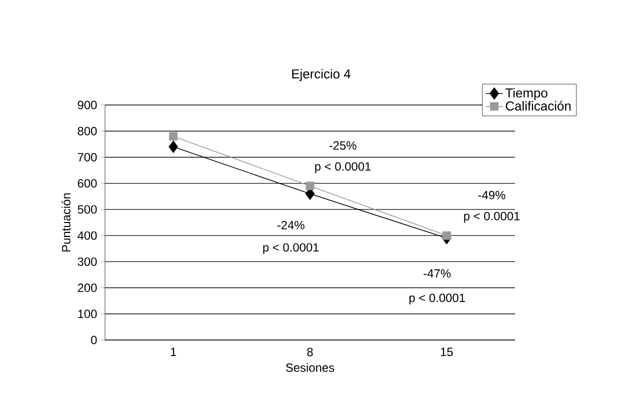  Describe the element at coordinates (290, 225) in the screenshot. I see `annotation: -24%` at that location.